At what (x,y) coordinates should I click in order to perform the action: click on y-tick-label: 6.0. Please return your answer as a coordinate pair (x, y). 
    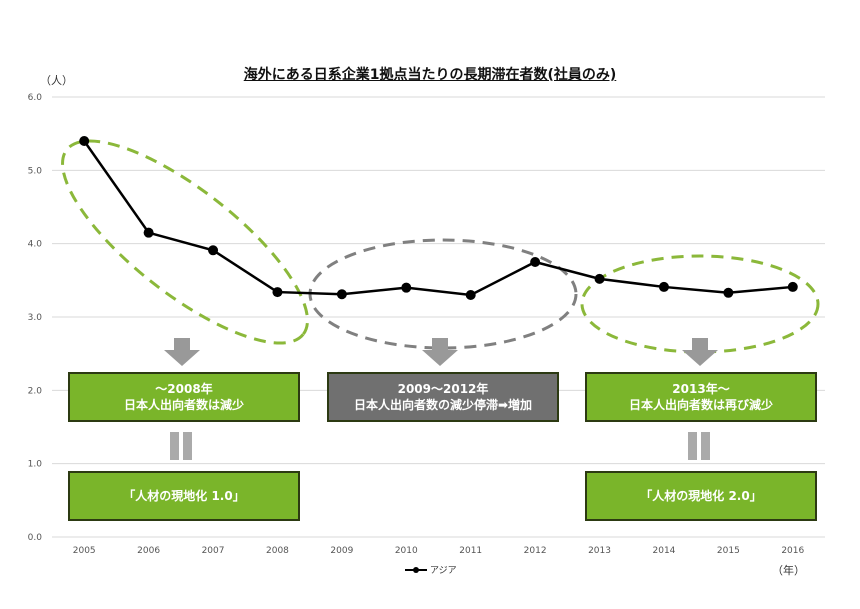
    Looking at the image, I should click on (35, 98).